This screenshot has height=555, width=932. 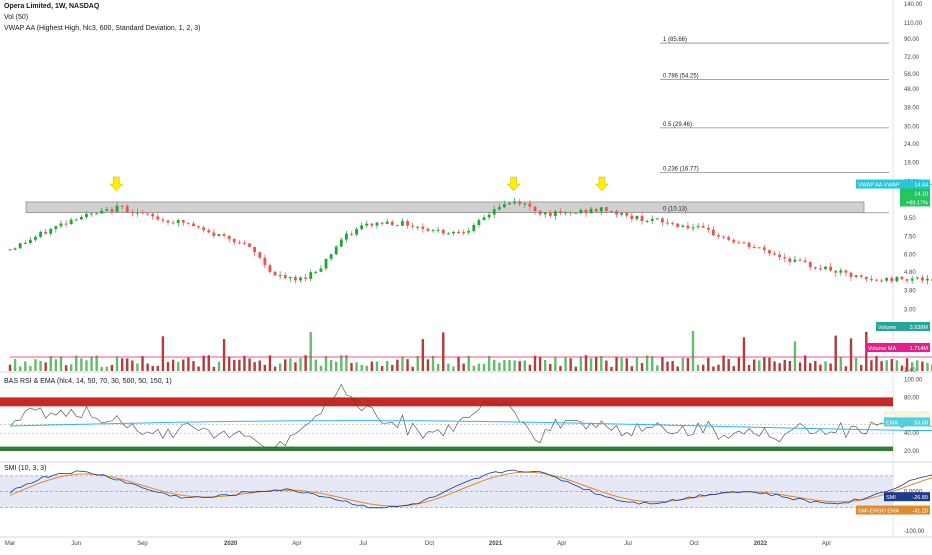 What do you see at coordinates (912, 434) in the screenshot?
I see `rsi-tick-label: 40.00` at bounding box center [912, 434].